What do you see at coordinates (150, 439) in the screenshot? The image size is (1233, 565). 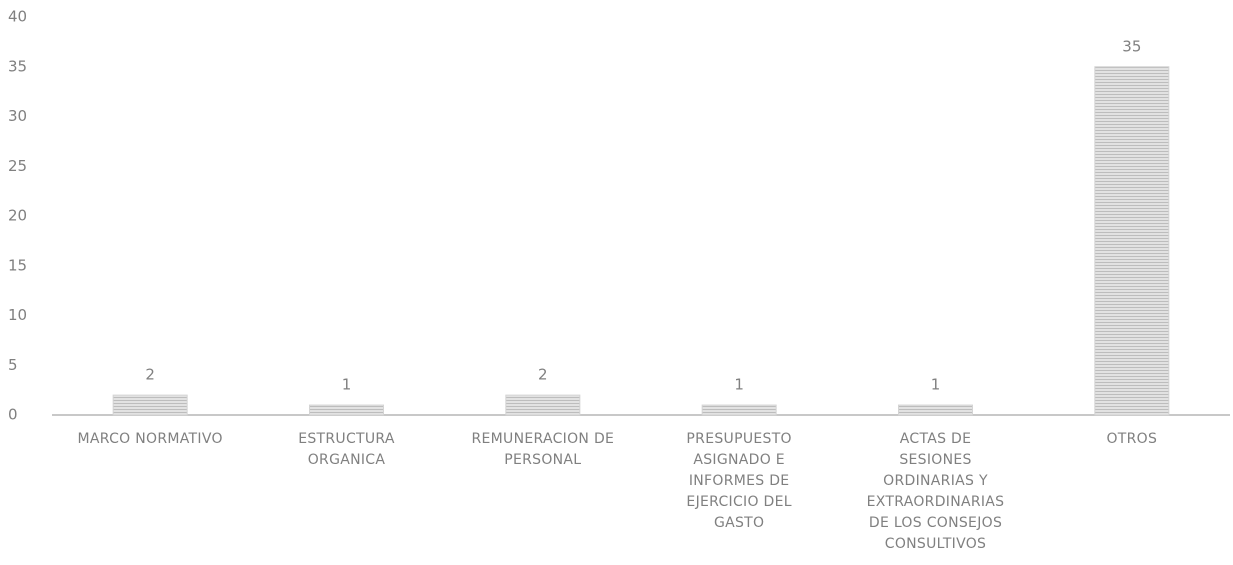 I see `x-tick-label: MARCO NORMATIVO` at bounding box center [150, 439].